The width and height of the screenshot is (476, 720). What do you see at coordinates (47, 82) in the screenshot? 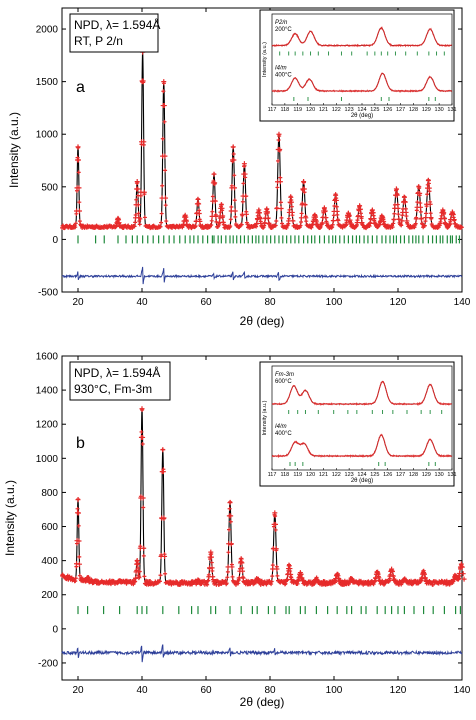
I see `y-tick-label: 1500` at bounding box center [47, 82].